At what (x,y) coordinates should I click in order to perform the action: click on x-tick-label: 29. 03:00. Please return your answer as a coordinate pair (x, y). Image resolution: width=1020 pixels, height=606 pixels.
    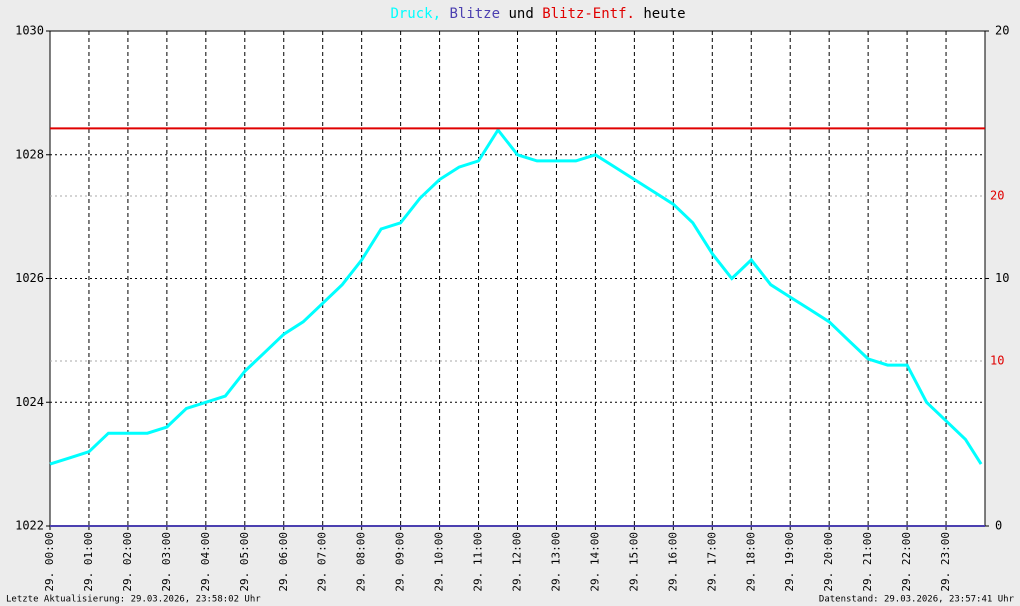
    Looking at the image, I should click on (166, 562).